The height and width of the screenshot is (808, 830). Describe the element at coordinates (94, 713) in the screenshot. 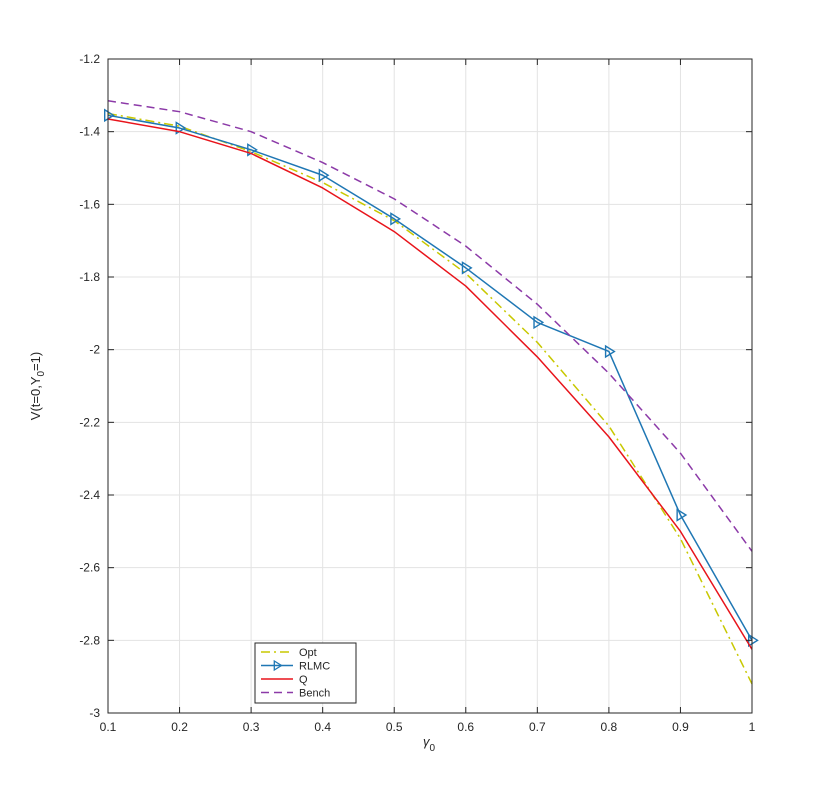

I see `y-tick-label: -3` at that location.